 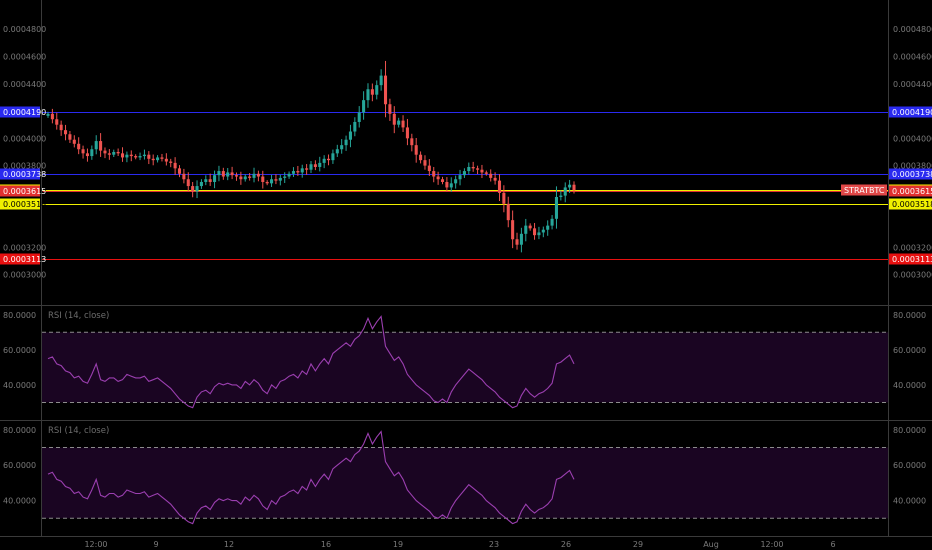 What do you see at coordinates (23, 174) in the screenshot?
I see `price-label-left: 0.0003738` at bounding box center [23, 174].